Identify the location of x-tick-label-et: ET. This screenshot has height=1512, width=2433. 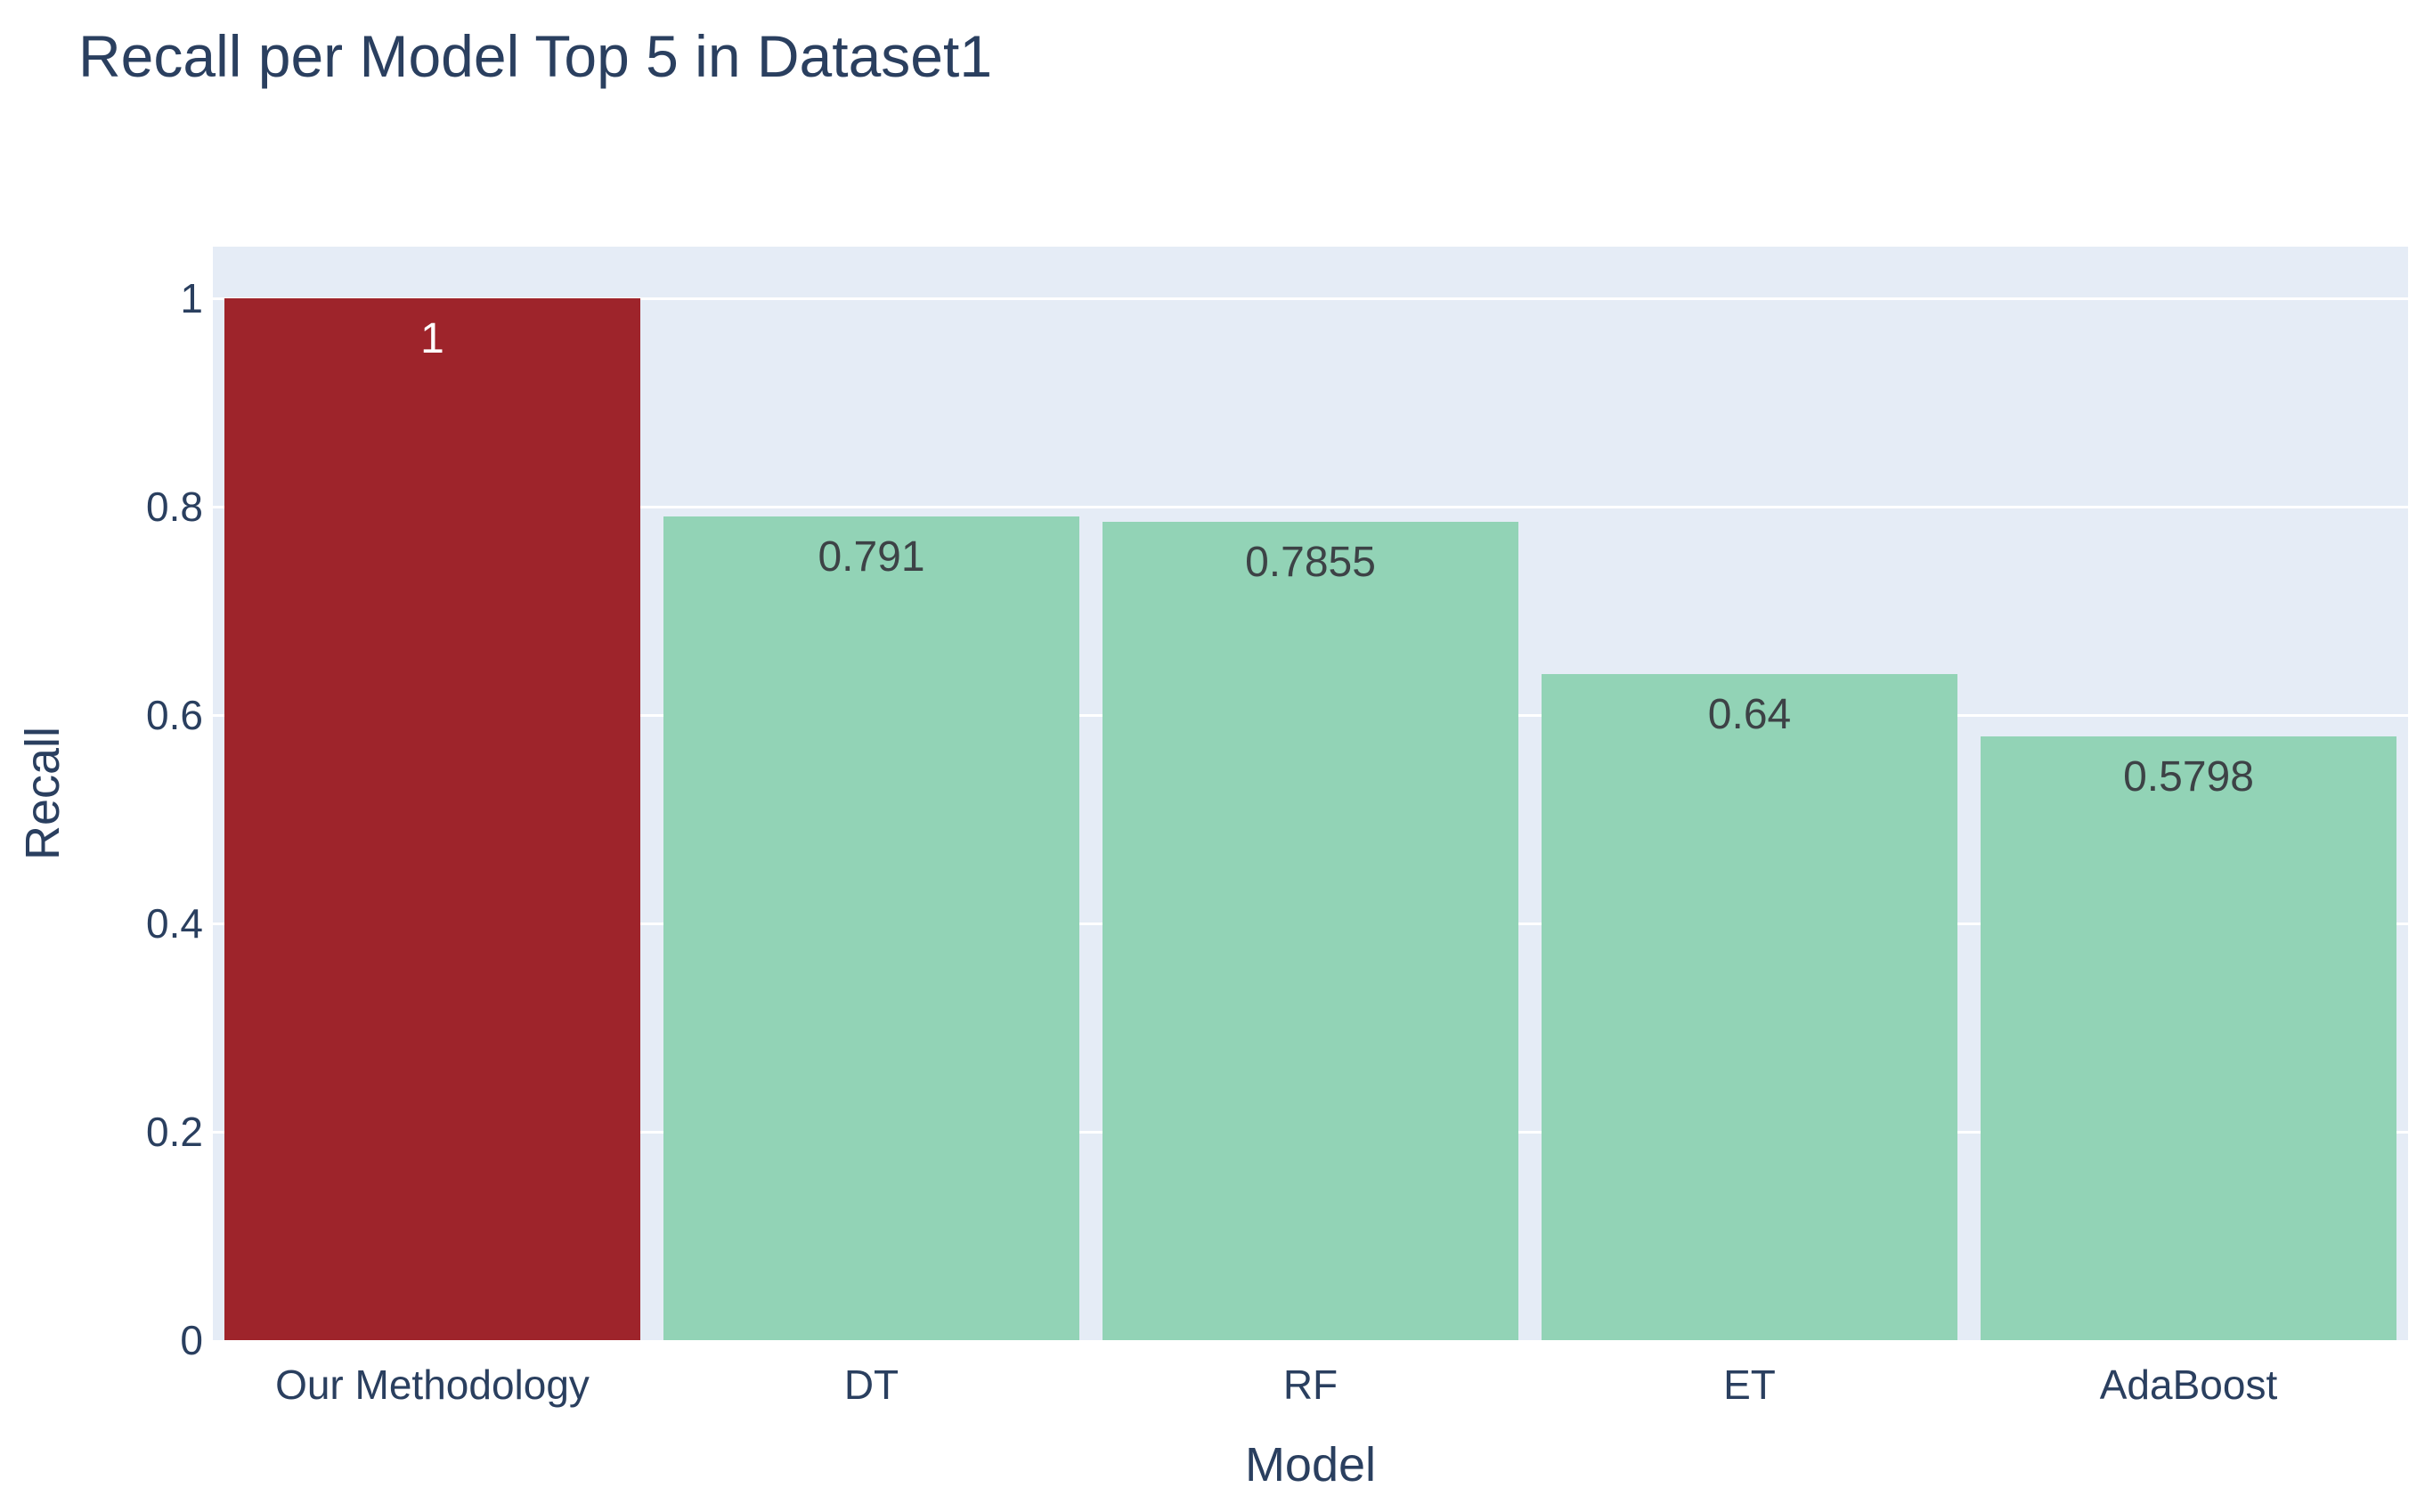
(1750, 1385).